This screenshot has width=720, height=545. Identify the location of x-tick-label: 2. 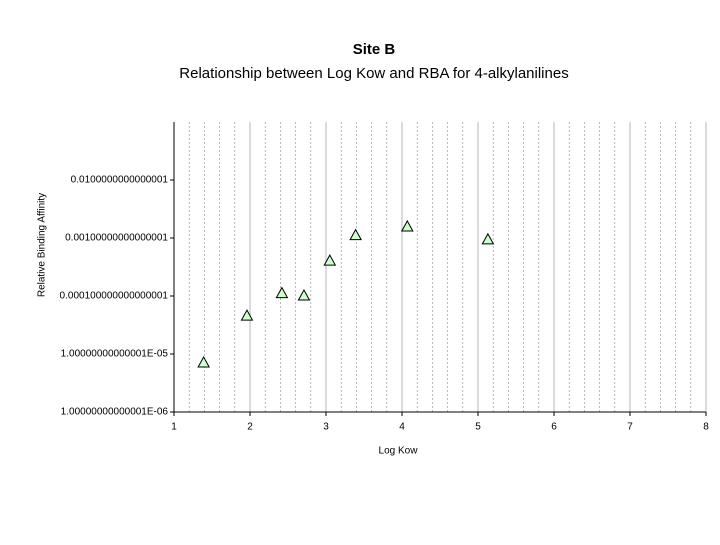
(250, 427).